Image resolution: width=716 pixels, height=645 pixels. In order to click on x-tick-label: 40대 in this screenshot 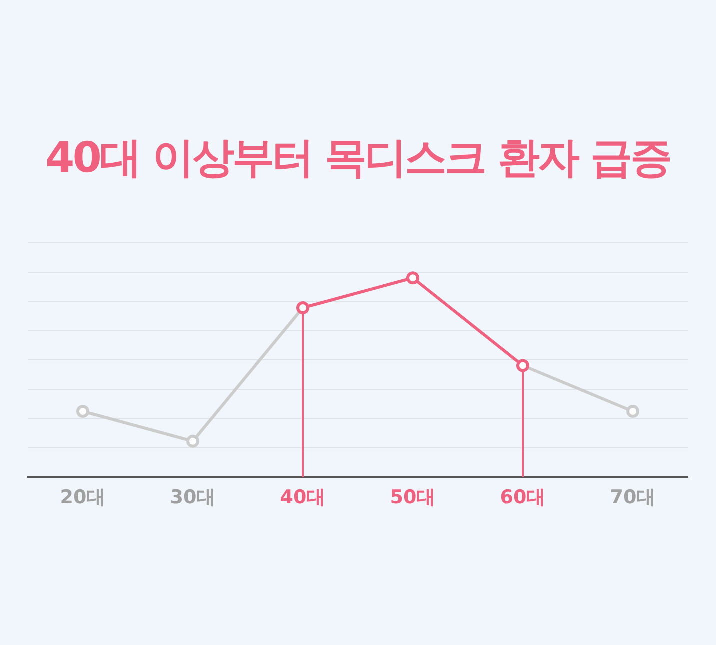, I will do `click(303, 497)`.